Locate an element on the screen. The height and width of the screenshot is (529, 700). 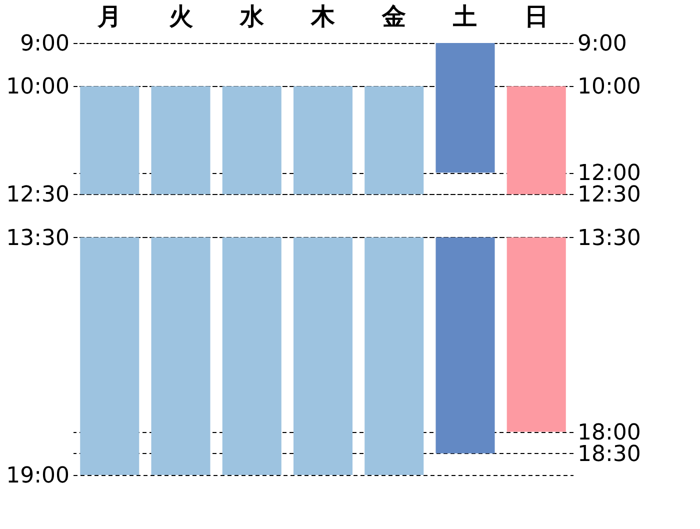
y-tick-label: 9:00 is located at coordinates (45, 44).